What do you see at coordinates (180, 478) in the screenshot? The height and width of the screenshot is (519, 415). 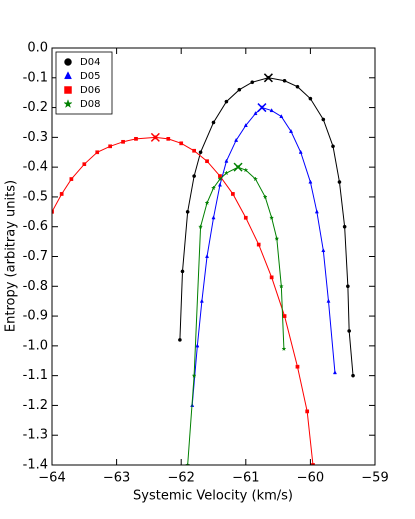 I see `x-tick-label: −62` at bounding box center [180, 478].